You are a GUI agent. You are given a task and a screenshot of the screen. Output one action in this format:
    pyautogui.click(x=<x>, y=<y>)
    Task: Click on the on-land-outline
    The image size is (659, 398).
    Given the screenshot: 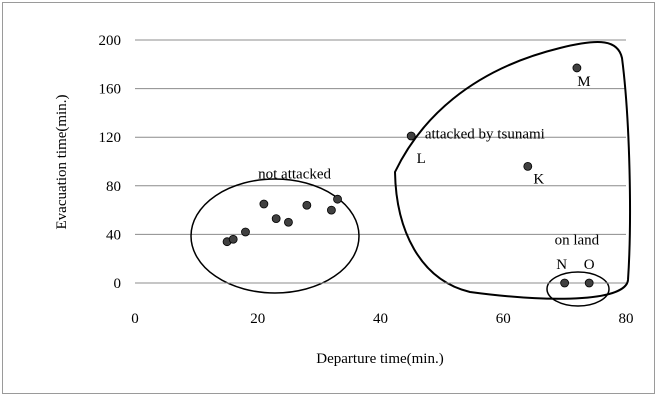 What is the action you would take?
    pyautogui.click(x=578, y=289)
    